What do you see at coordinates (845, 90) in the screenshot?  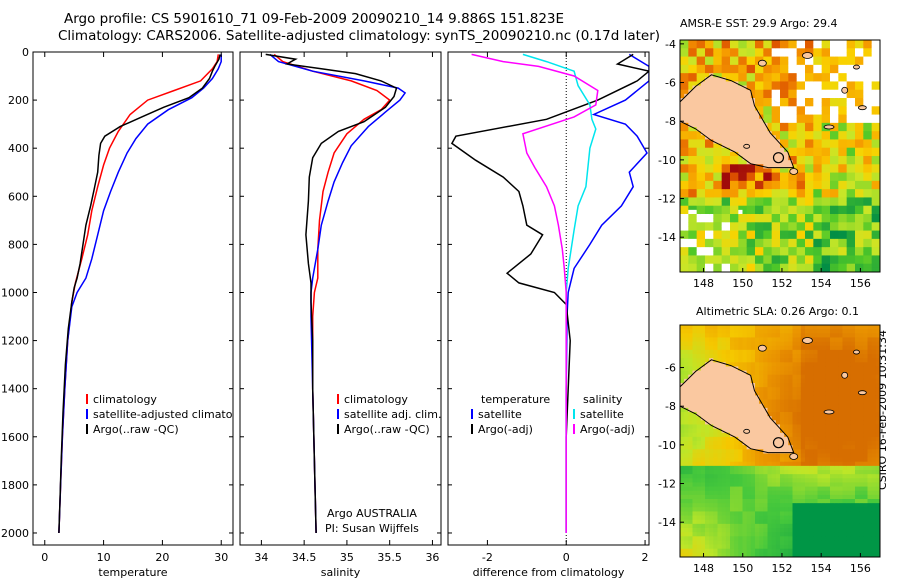 I see `sst_map-island` at bounding box center [845, 90].